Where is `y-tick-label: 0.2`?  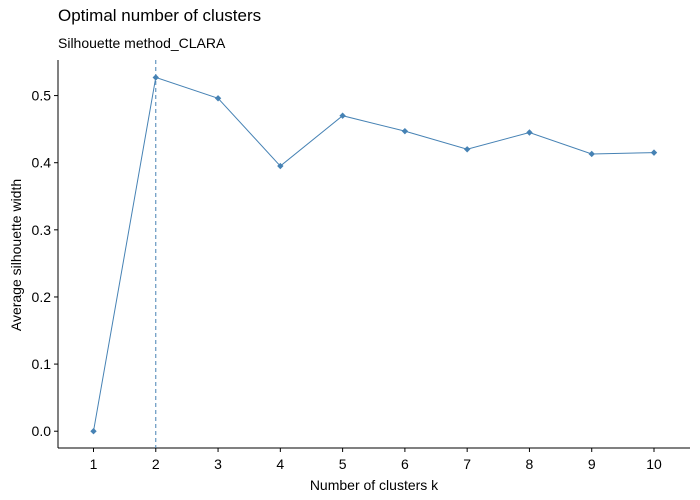
y-tick-label: 0.2 is located at coordinates (42, 297).